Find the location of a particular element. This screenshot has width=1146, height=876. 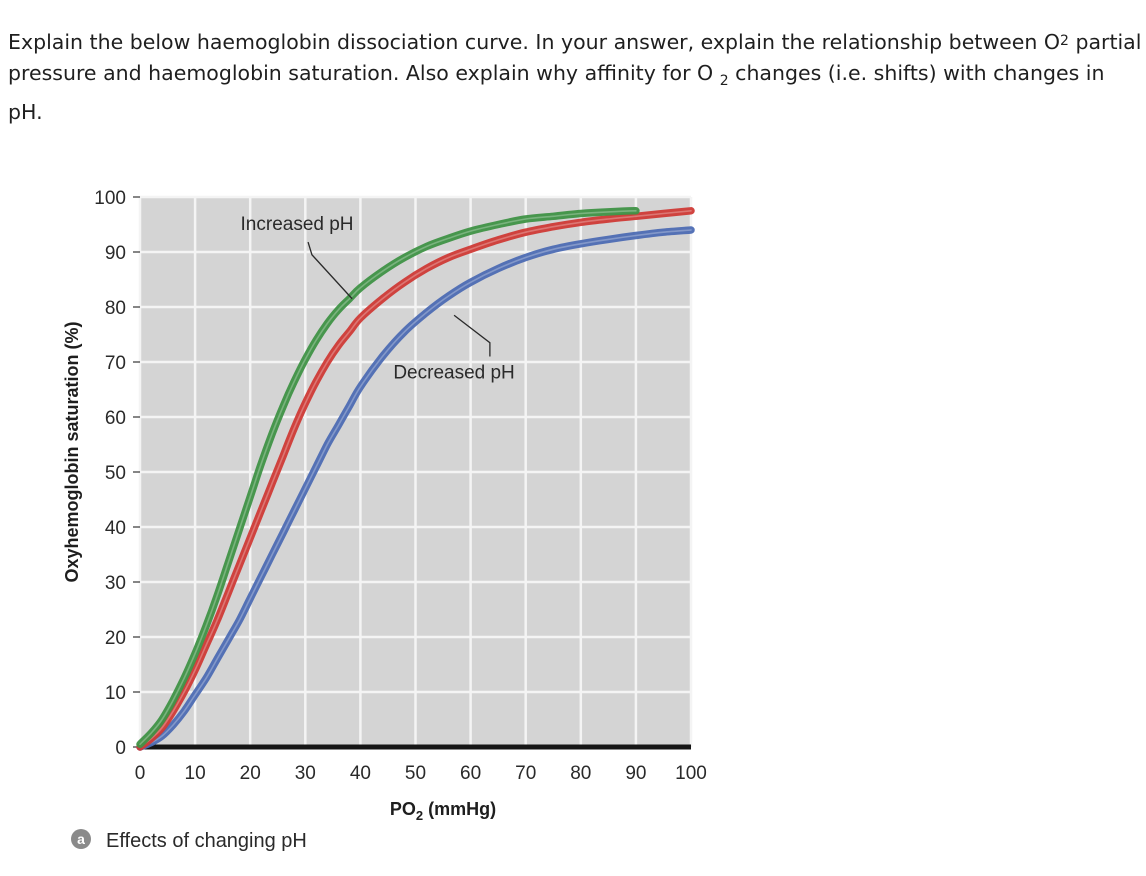

caption-marker-circle is located at coordinates (81, 839).